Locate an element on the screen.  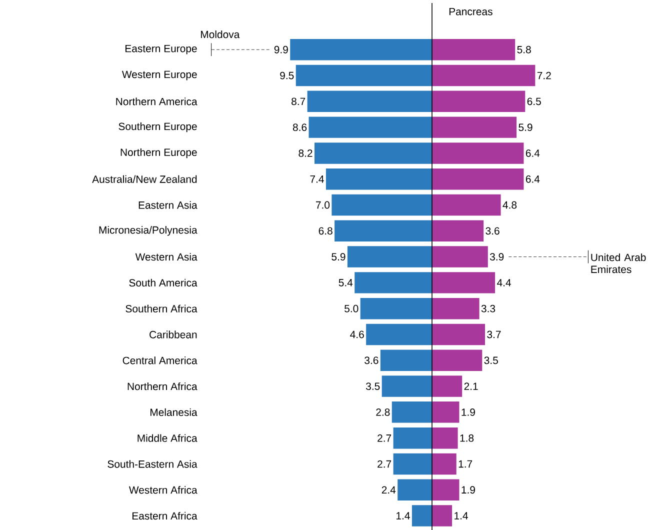
y-tick-label: Eastern Africa is located at coordinates (165, 516).